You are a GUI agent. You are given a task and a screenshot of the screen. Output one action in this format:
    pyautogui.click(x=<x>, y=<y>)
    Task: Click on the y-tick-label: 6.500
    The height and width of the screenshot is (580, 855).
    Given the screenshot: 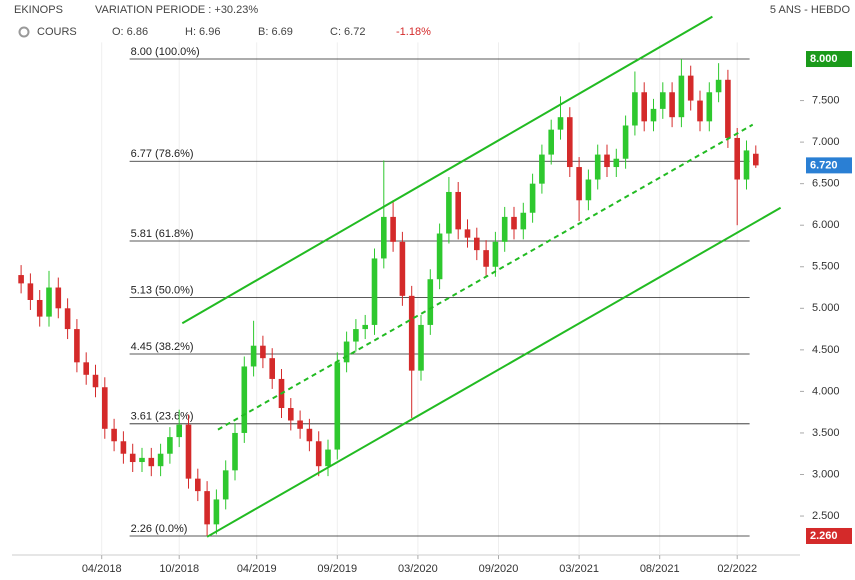 What is the action you would take?
    pyautogui.click(x=826, y=184)
    